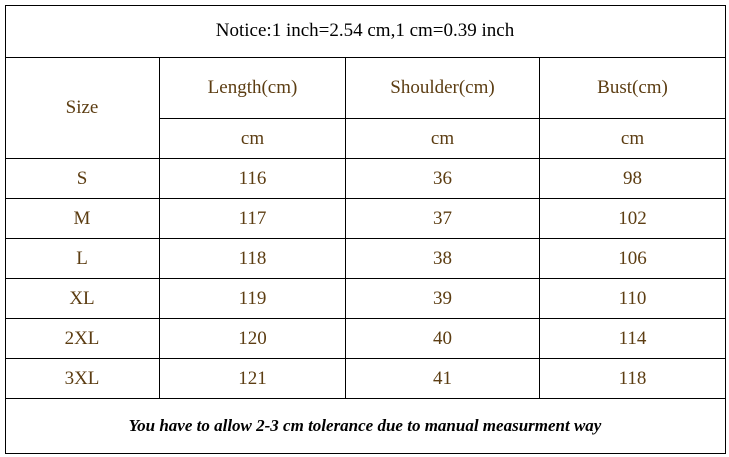 The width and height of the screenshot is (729, 457). Describe the element at coordinates (82, 219) in the screenshot. I see `size-label: M` at that location.